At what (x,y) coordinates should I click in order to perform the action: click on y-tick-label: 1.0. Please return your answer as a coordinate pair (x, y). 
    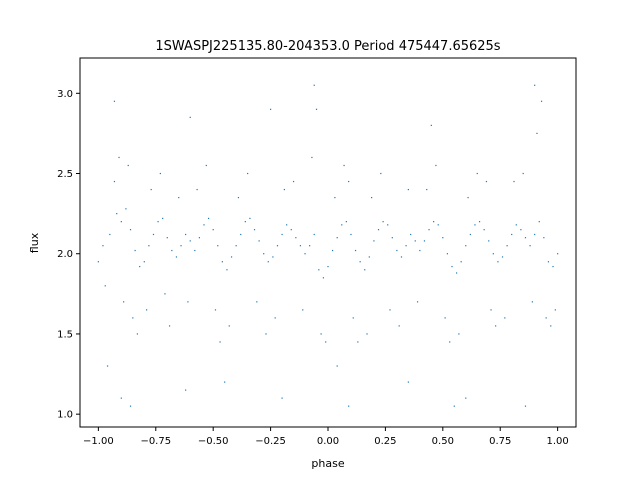
    Looking at the image, I should click on (65, 415).